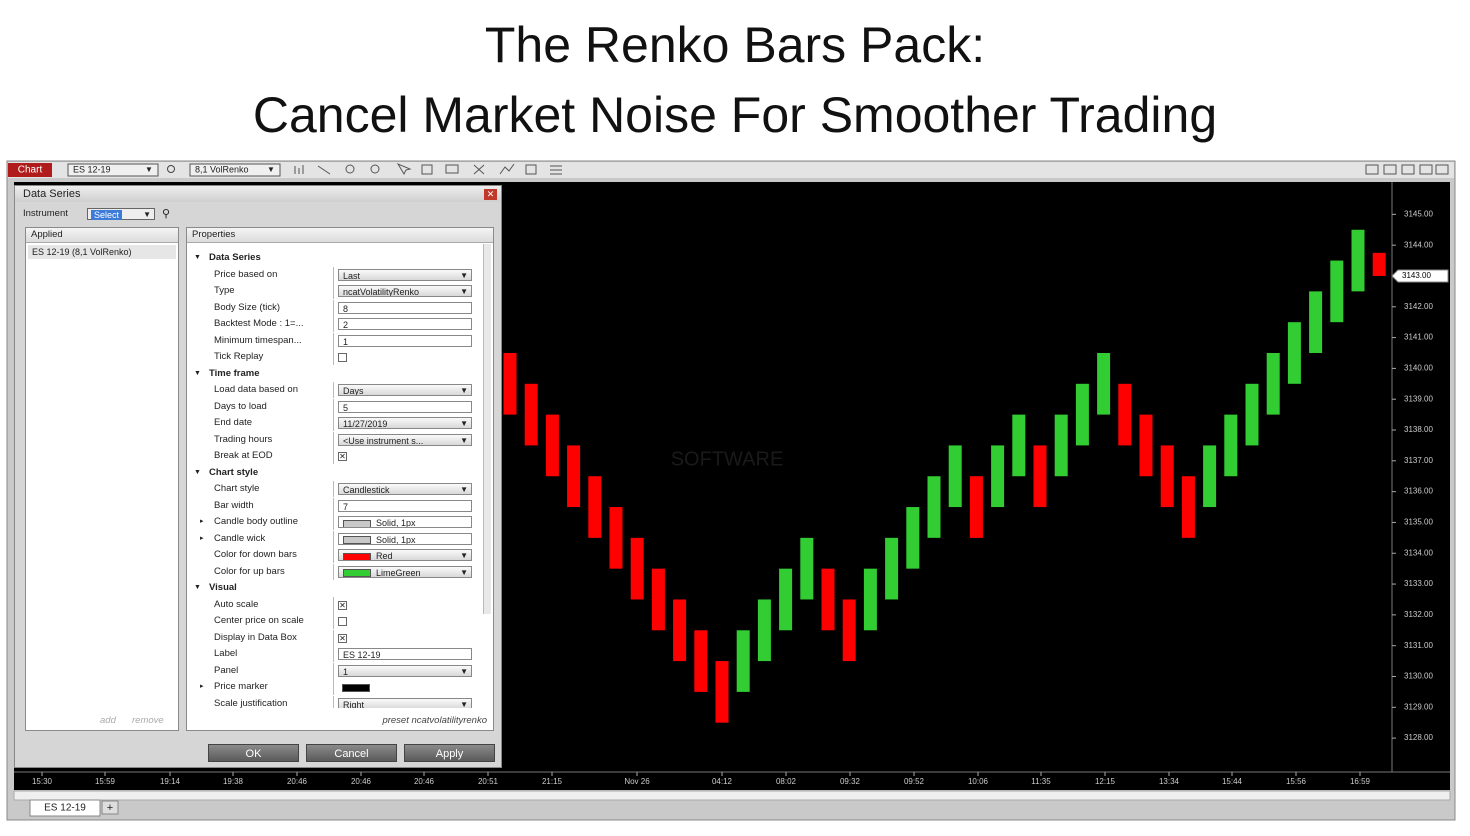 This screenshot has height=836, width=1470. Describe the element at coordinates (405, 291) in the screenshot. I see `dropdown: ncatVolatilityRenko ▼` at that location.